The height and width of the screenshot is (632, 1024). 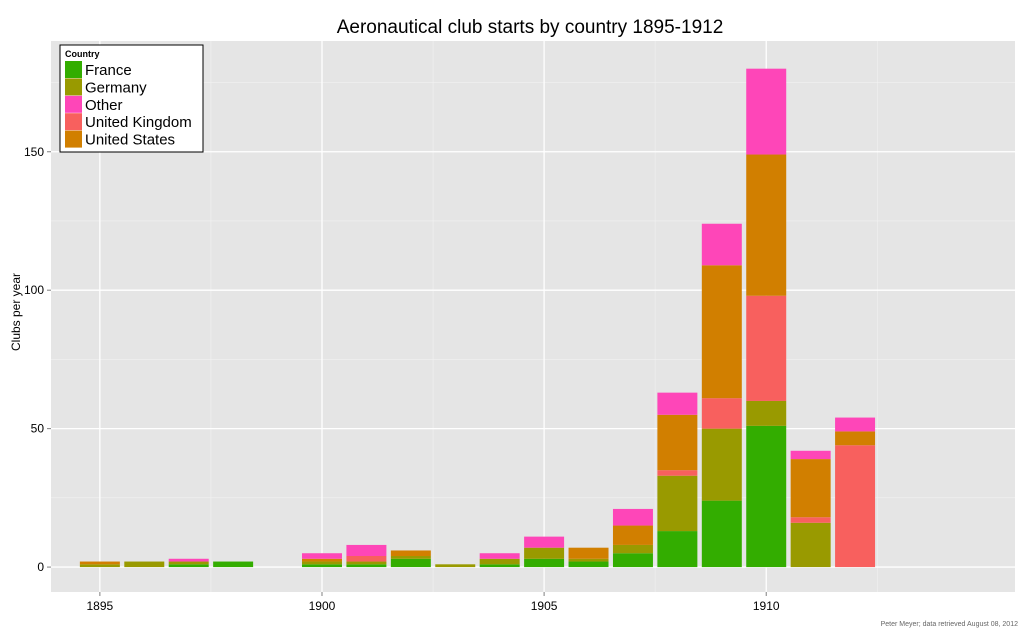 I want to click on x-tick-label: 1900, so click(x=322, y=606).